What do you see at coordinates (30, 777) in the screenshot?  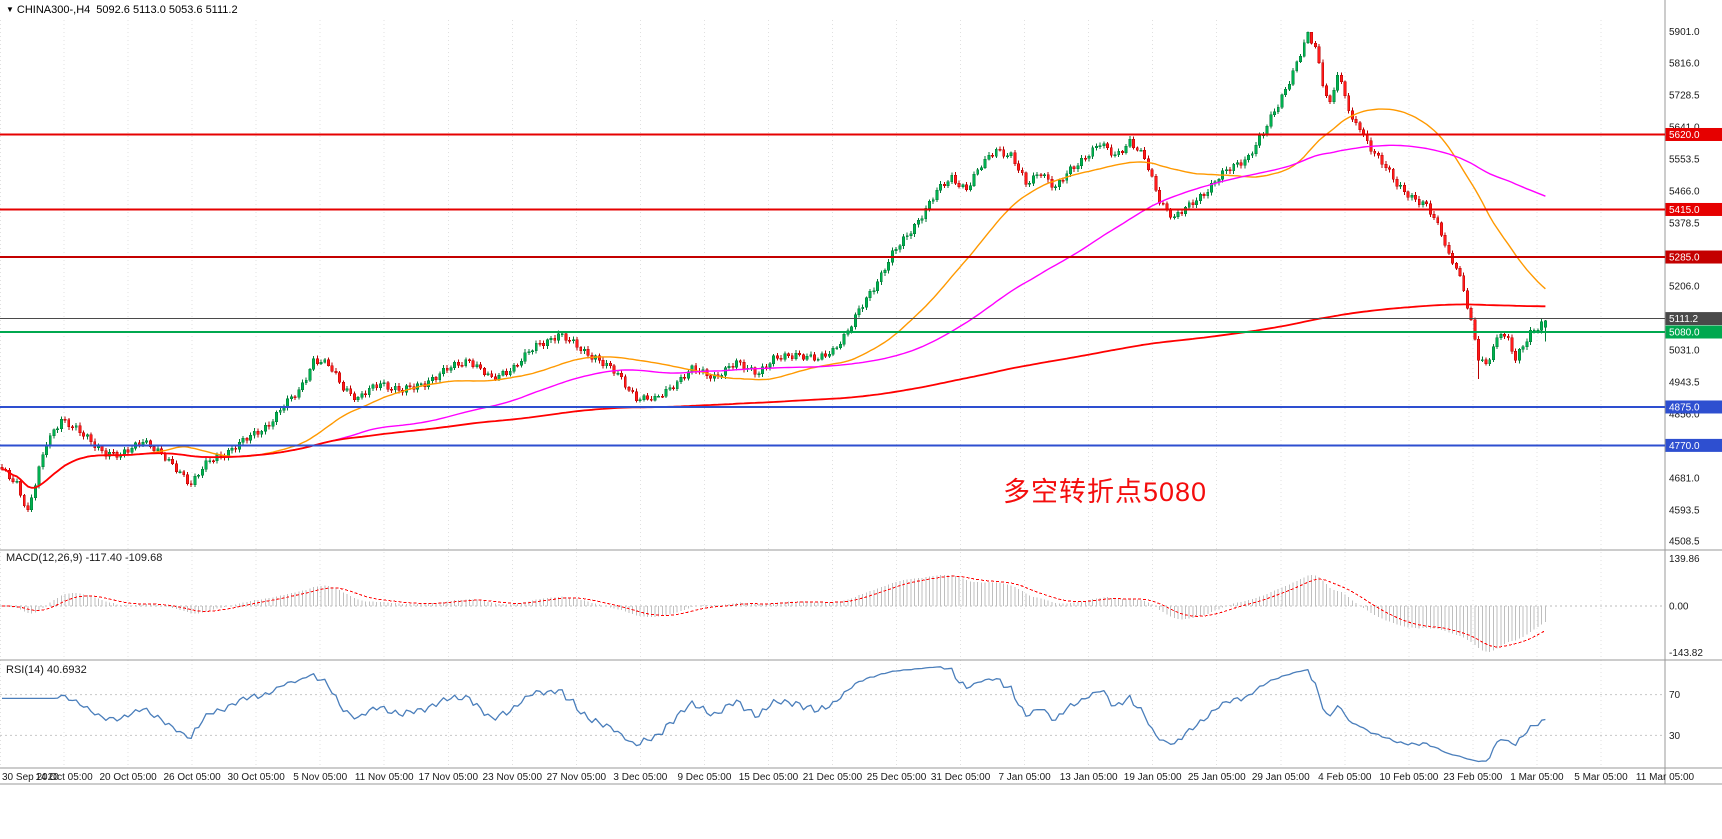 I see `svg-text: 30 Sep 2020` at bounding box center [30, 777].